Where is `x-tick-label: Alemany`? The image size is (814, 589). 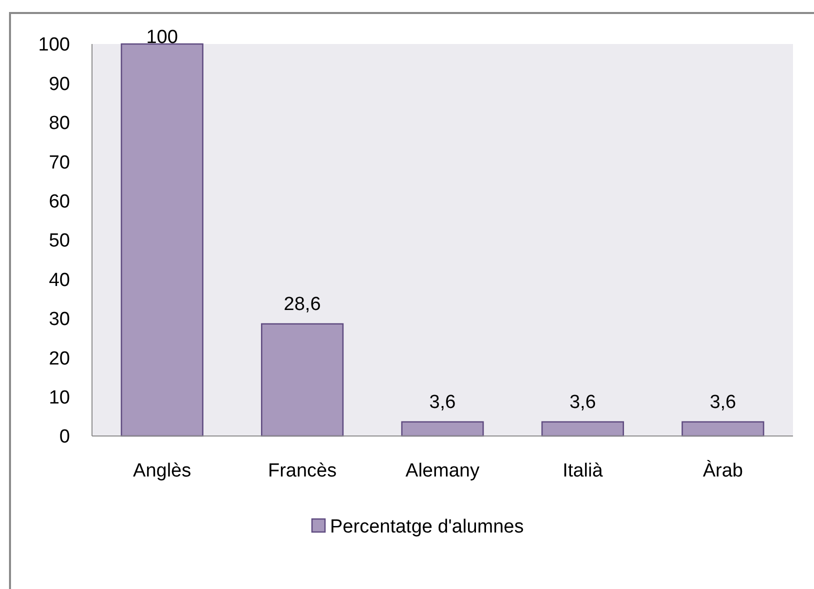
x-tick-label: Alemany is located at coordinates (443, 471).